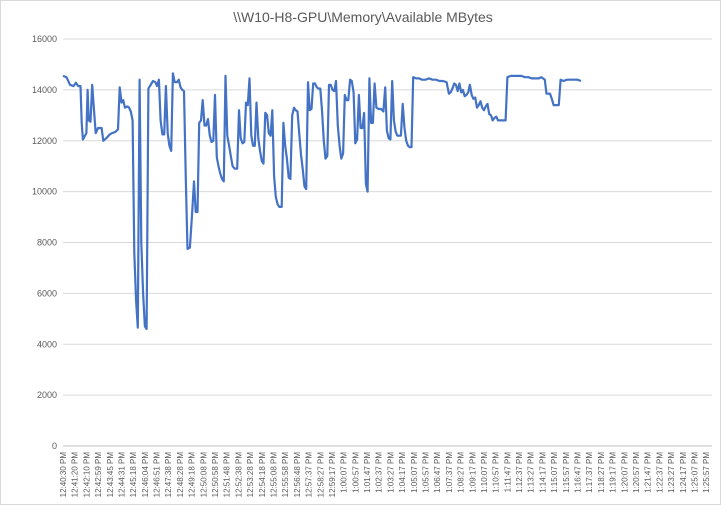  Describe the element at coordinates (671, 472) in the screenshot. I see `x-tick-label: 1:23:27 PM` at that location.